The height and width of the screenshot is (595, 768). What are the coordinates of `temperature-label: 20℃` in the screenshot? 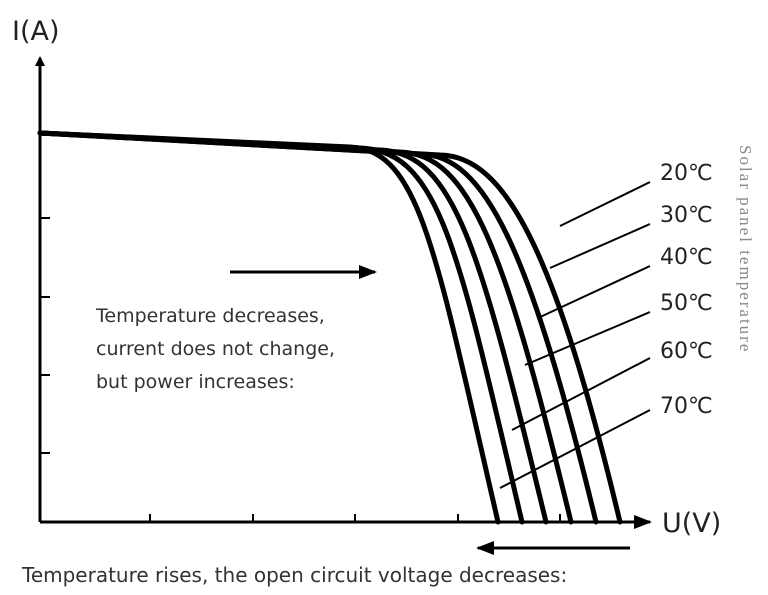 It's located at (686, 173).